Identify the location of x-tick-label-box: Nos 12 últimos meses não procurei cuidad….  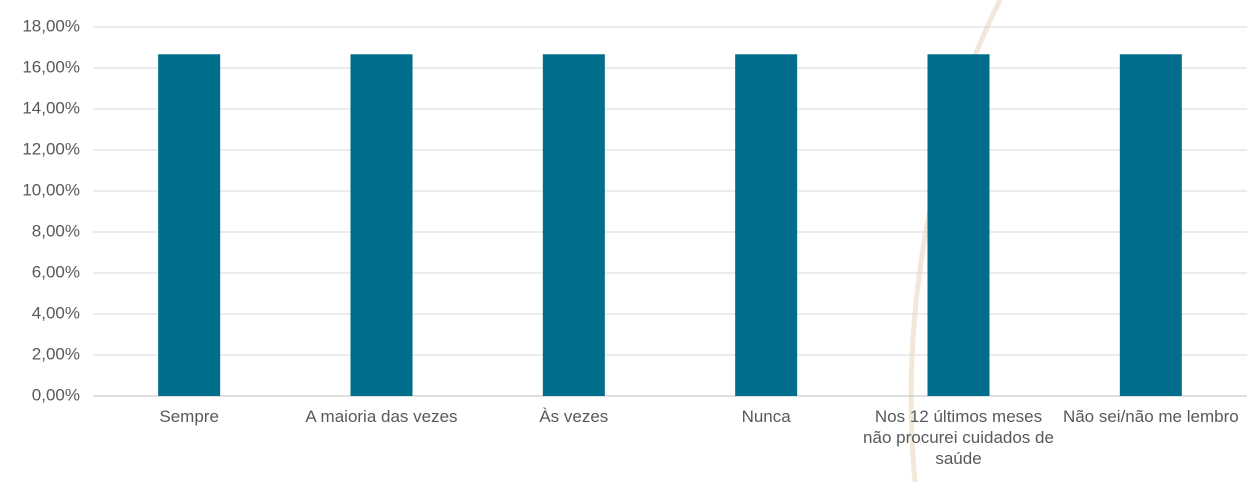
(958, 437).